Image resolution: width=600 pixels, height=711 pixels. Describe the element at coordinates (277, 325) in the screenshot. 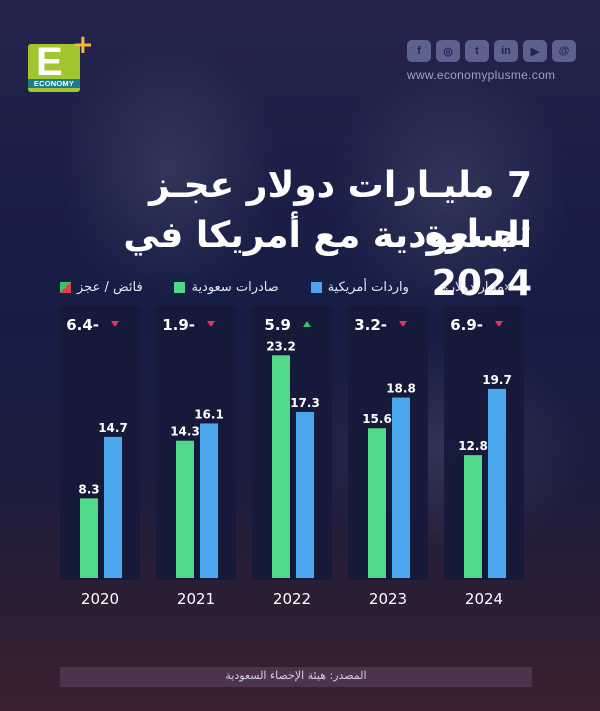

I see `balance-label-2022: 5.9` at that location.